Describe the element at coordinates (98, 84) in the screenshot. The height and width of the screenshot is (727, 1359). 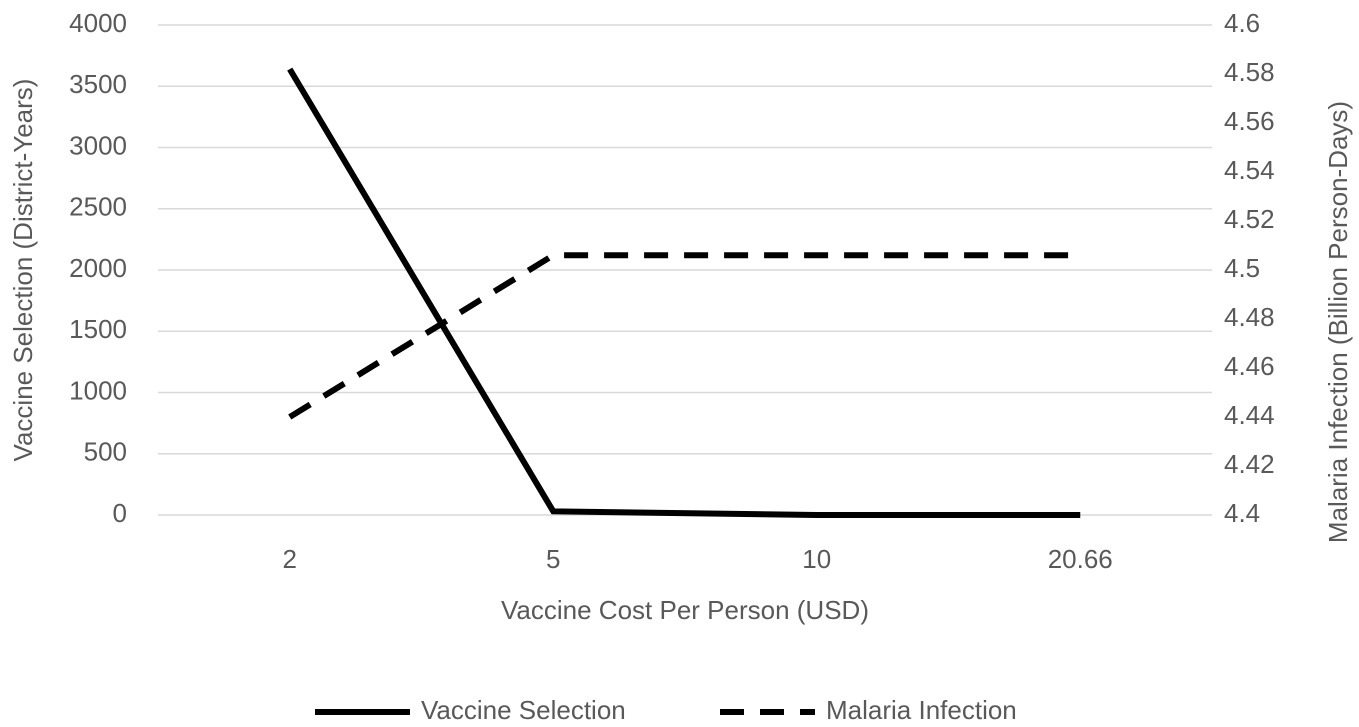
I see `y-tick-label: 3500` at that location.